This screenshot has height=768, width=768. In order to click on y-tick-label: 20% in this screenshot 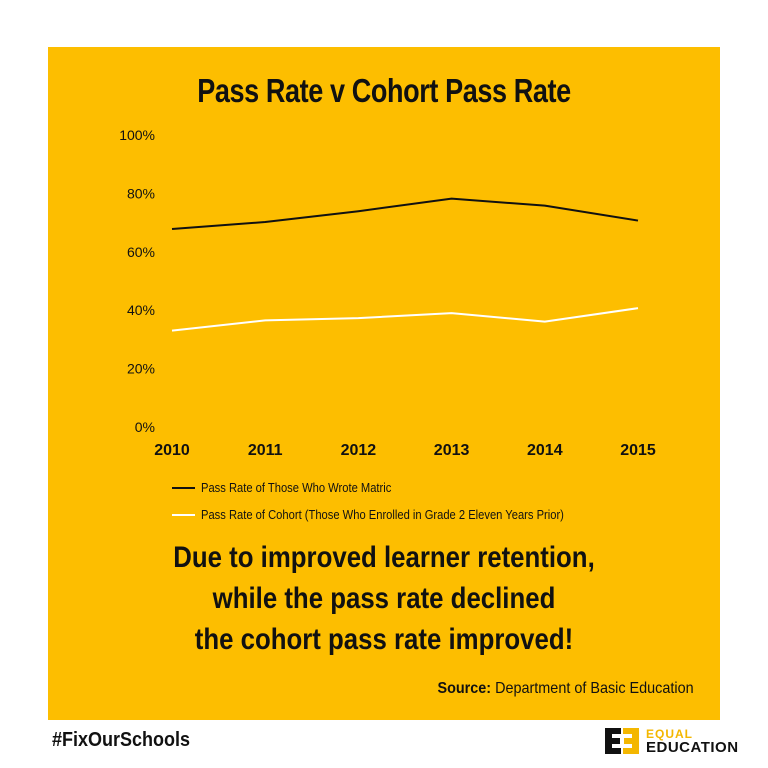, I will do `click(141, 369)`.